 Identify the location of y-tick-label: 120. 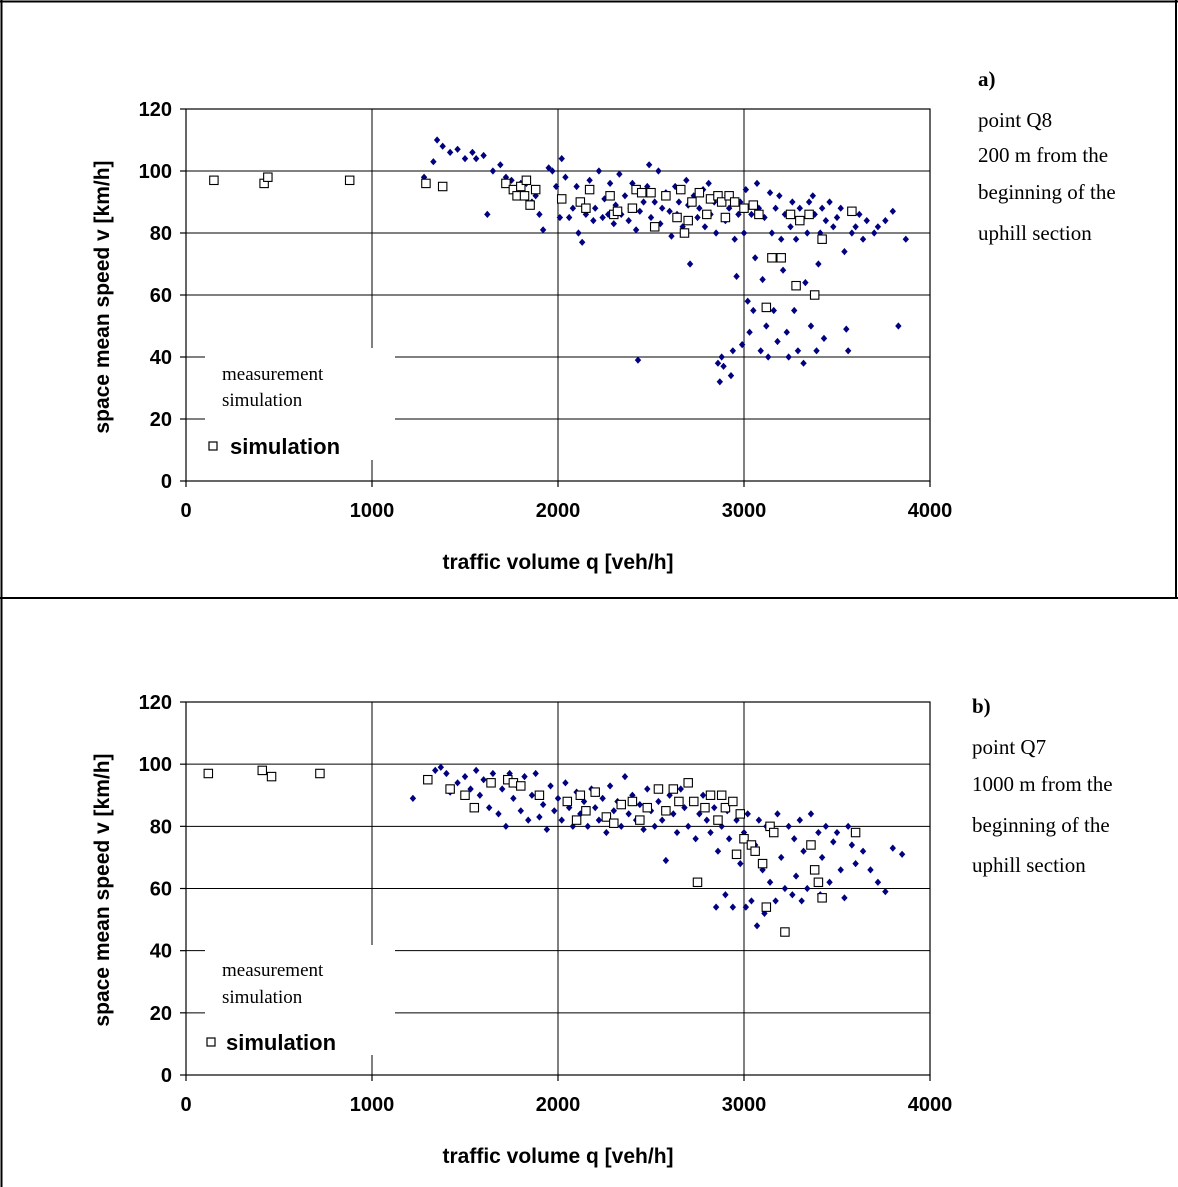
(155, 703).